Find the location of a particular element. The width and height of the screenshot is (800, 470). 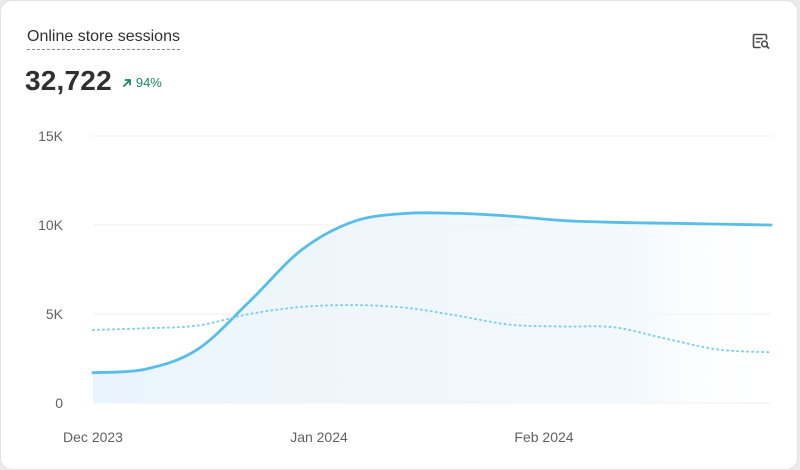

y-tick-label: 0 is located at coordinates (59, 403).